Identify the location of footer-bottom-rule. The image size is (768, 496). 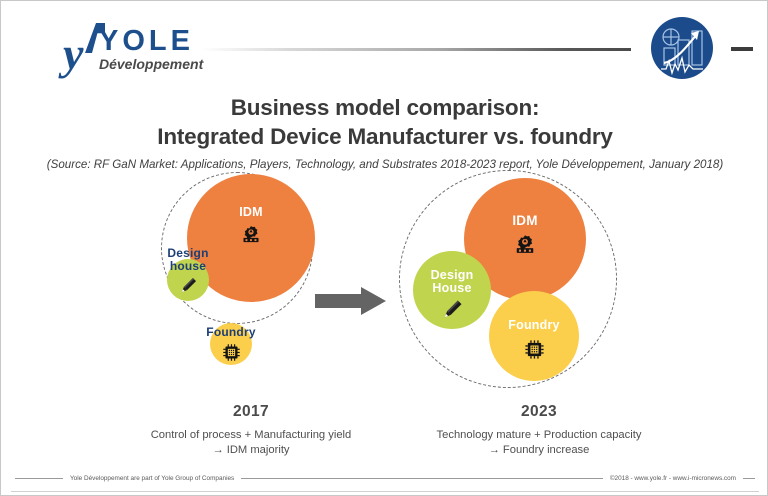
(385, 491).